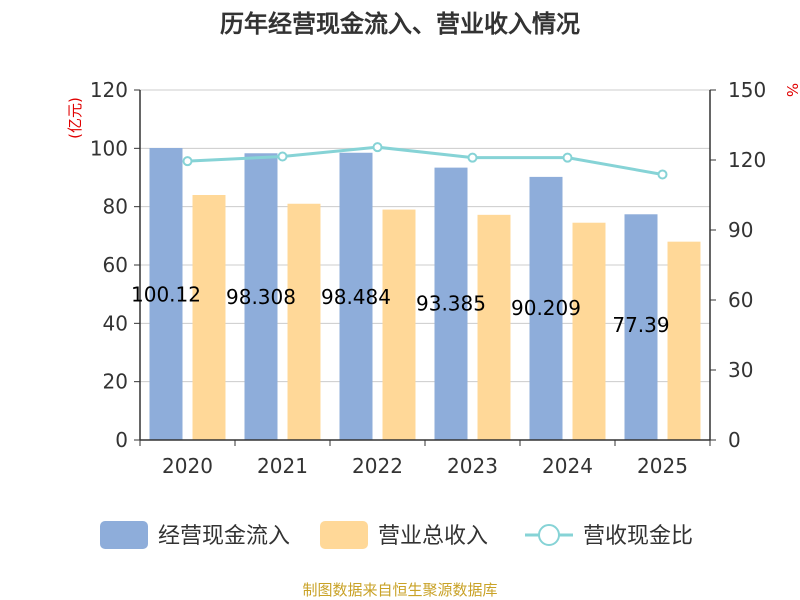 This screenshot has width=800, height=600. I want to click on x-tick-label: 2022, so click(377, 466).